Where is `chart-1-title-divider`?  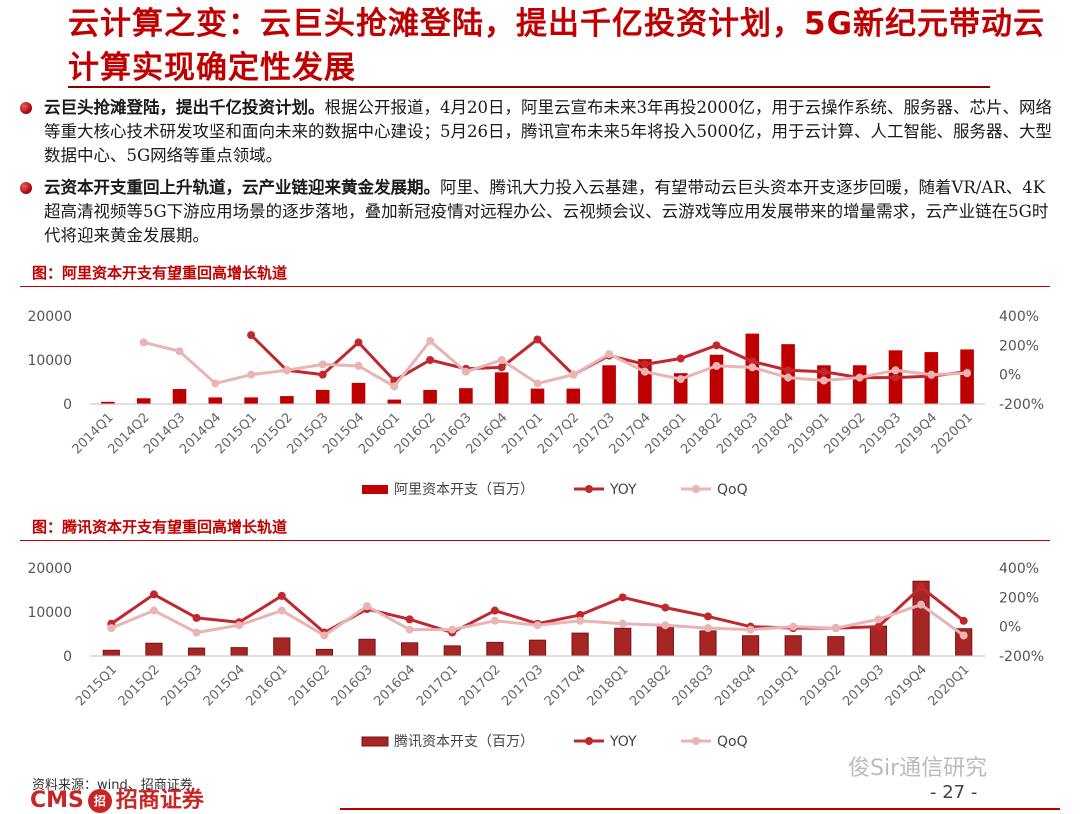 chart-1-title-divider is located at coordinates (535, 286).